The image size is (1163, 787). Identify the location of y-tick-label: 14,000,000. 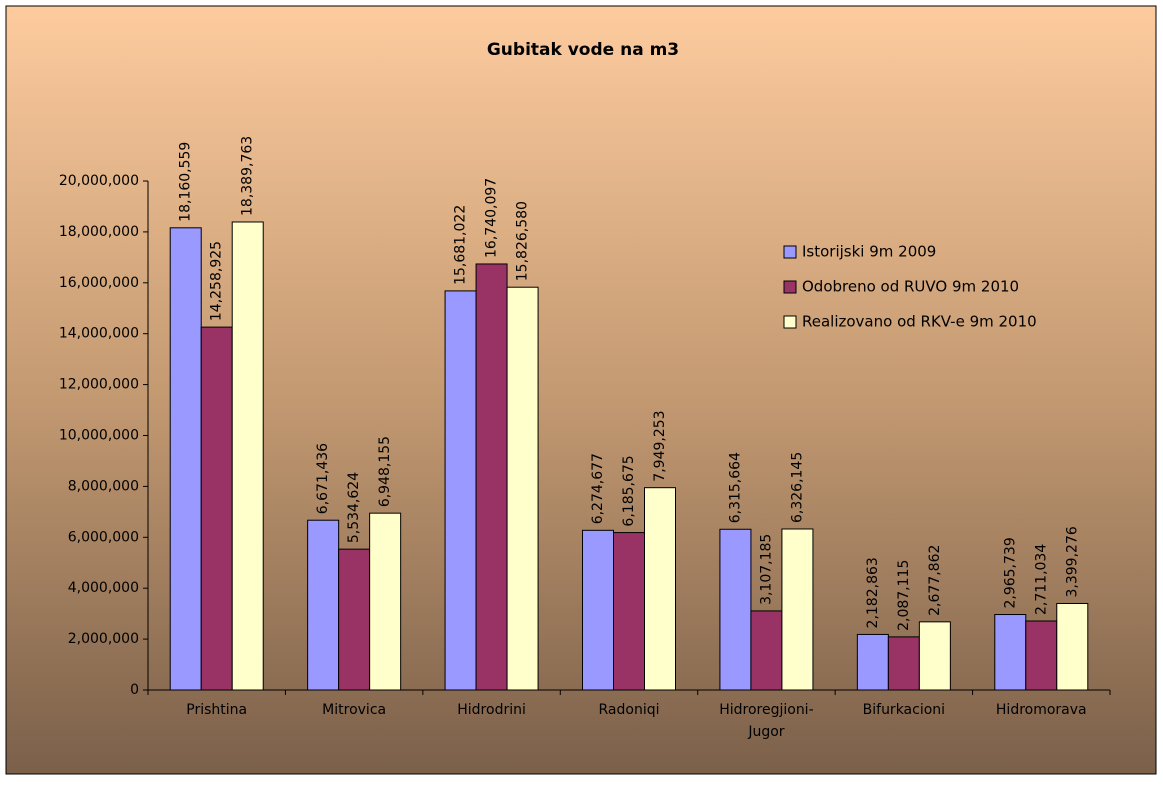
(99, 334).